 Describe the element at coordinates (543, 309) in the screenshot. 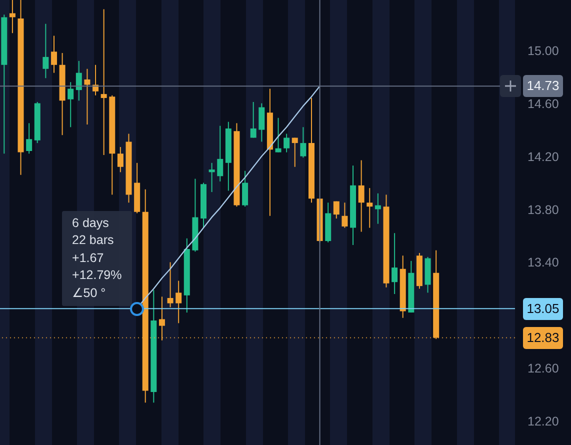

I see `ref-line-label: 13.05` at that location.